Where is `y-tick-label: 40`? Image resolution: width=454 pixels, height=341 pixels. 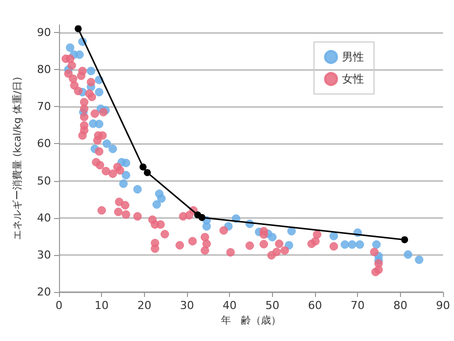 y-tick-label: 40 is located at coordinates (44, 217).